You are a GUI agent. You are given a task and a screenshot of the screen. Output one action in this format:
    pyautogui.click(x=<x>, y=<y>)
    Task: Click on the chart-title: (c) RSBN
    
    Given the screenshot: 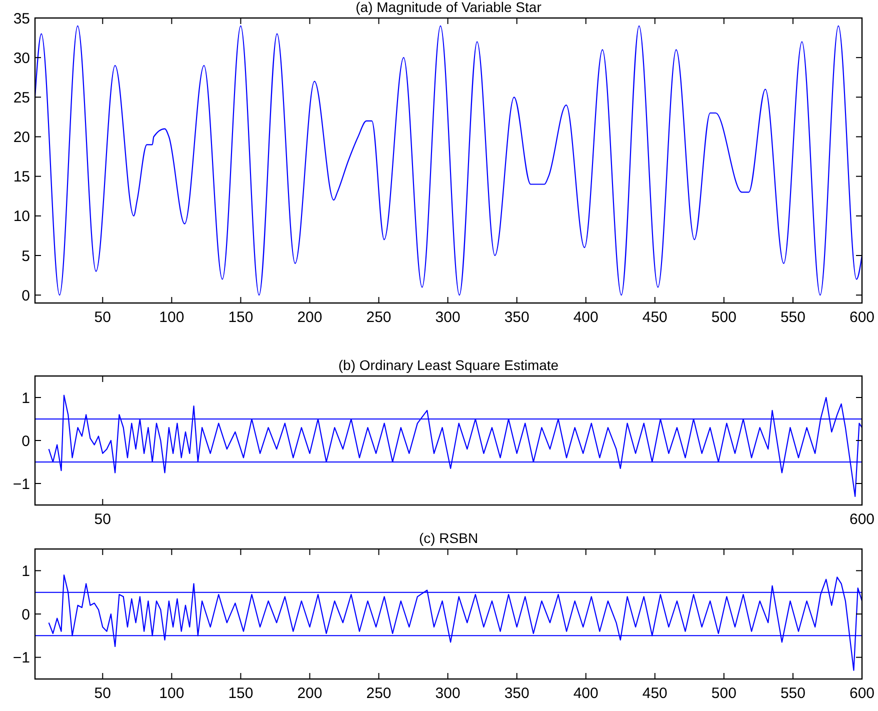 What is the action you would take?
    pyautogui.click(x=448, y=538)
    